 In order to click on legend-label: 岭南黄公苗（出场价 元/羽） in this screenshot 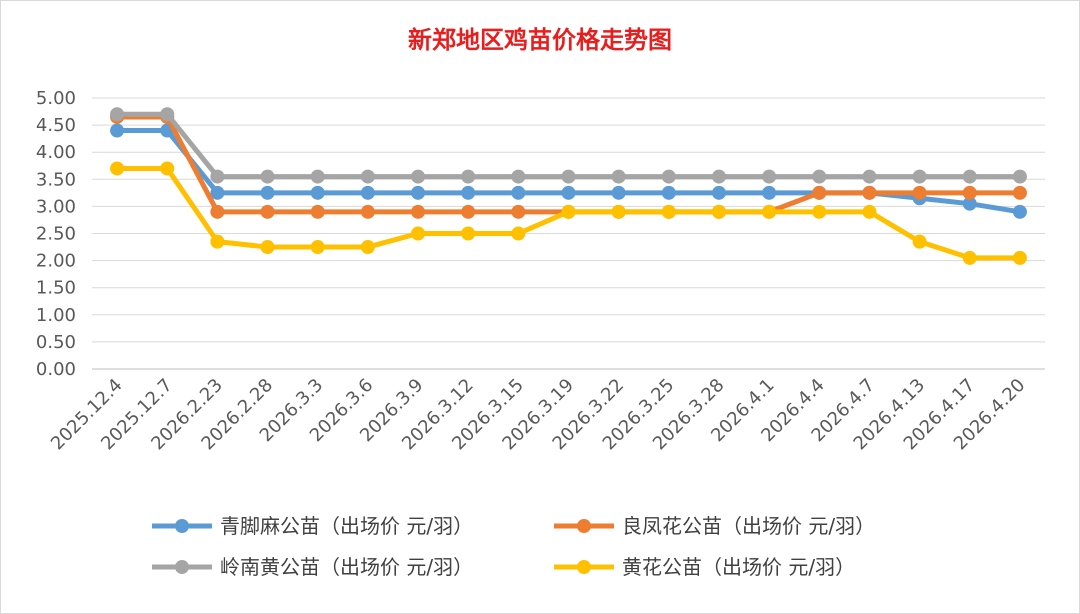, I will do `click(346, 567)`.